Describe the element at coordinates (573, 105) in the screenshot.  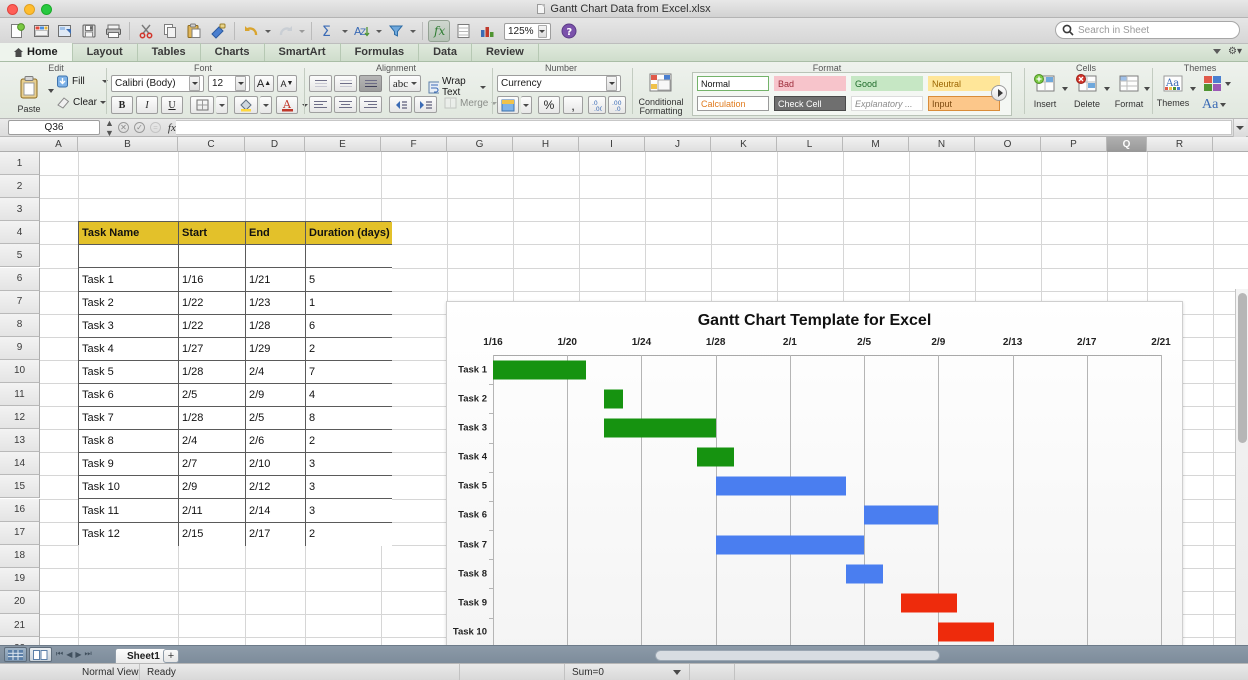
I see `comma-format-button: ,` at that location.